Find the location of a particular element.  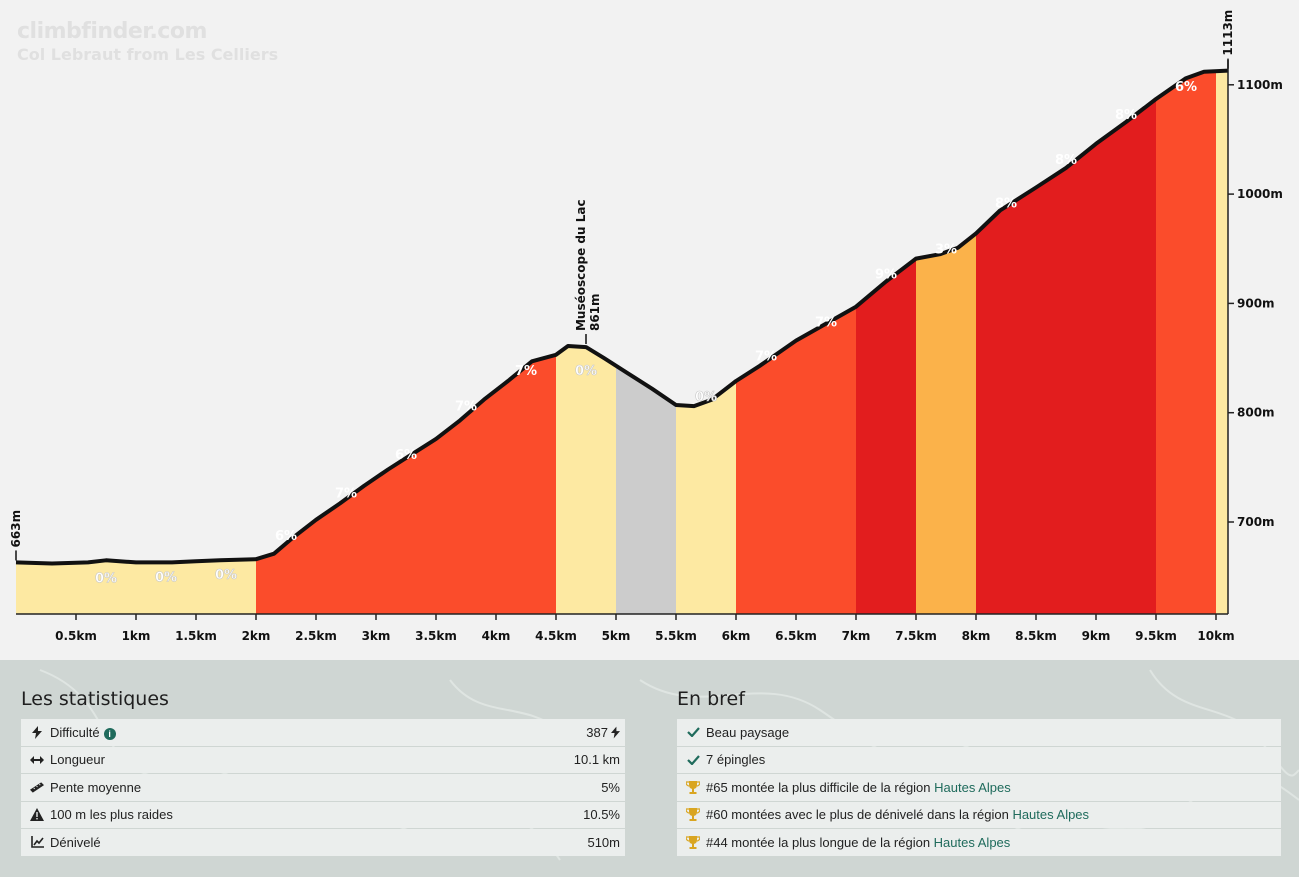

stats-row-elevation-gain: Dénivelé 510m is located at coordinates (323, 842).